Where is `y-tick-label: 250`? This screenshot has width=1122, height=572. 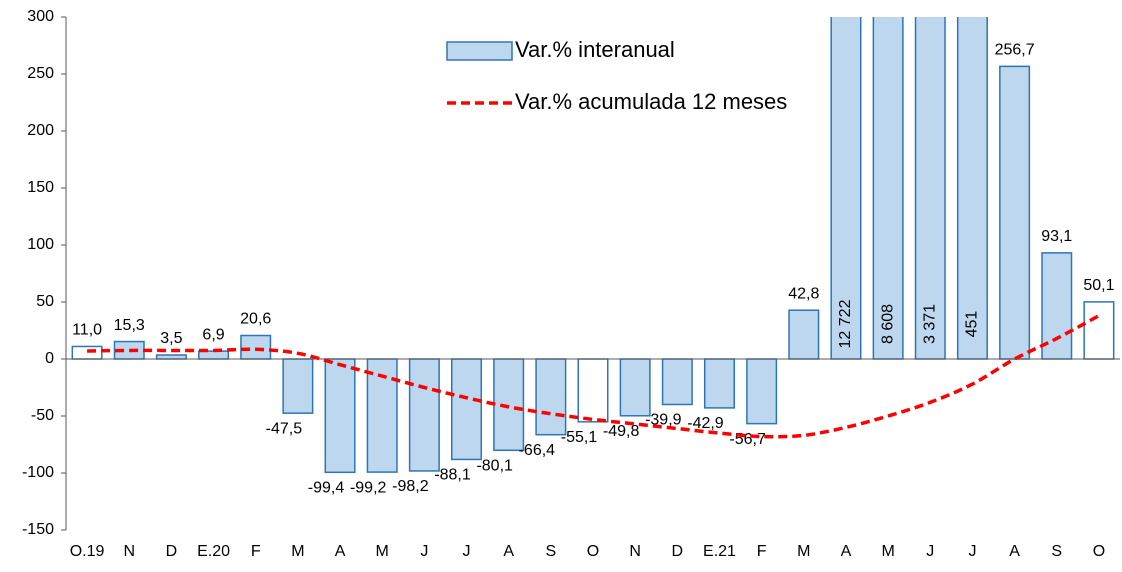 y-tick-label: 250 is located at coordinates (40, 73).